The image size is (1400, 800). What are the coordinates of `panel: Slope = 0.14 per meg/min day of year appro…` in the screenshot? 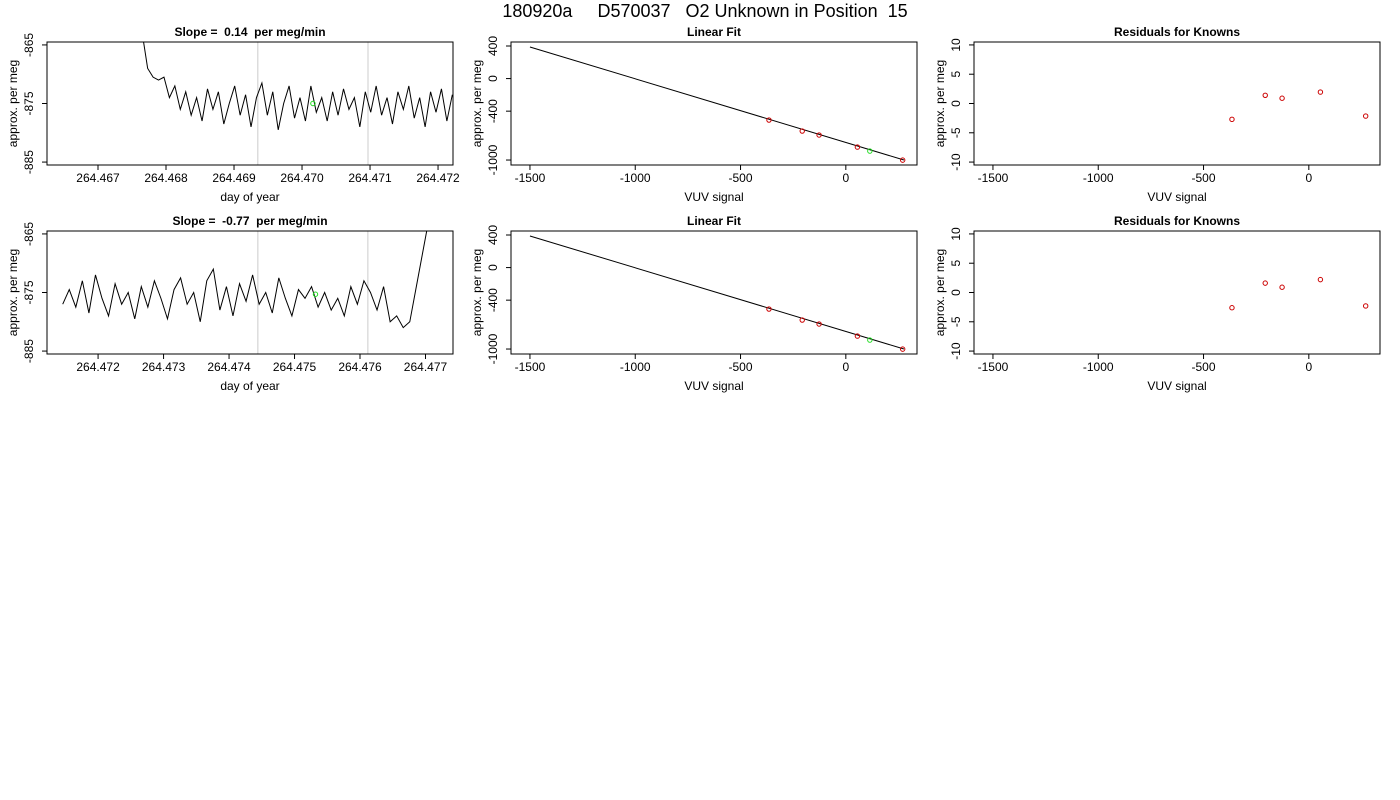 It's located at (233, 114).